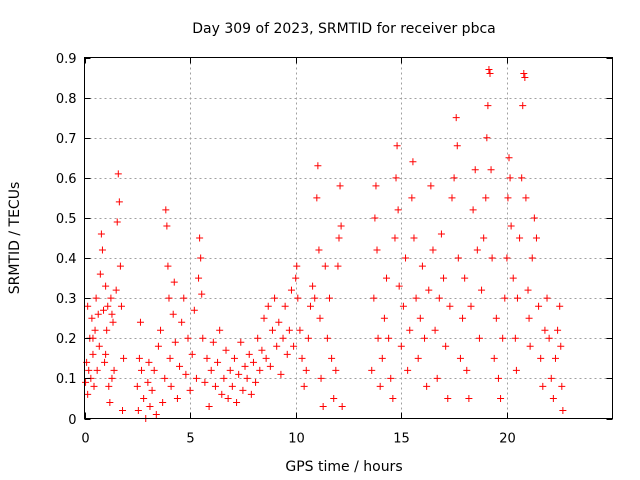 This screenshot has width=640, height=480. I want to click on y-tick-label: 0.4, so click(66, 259).